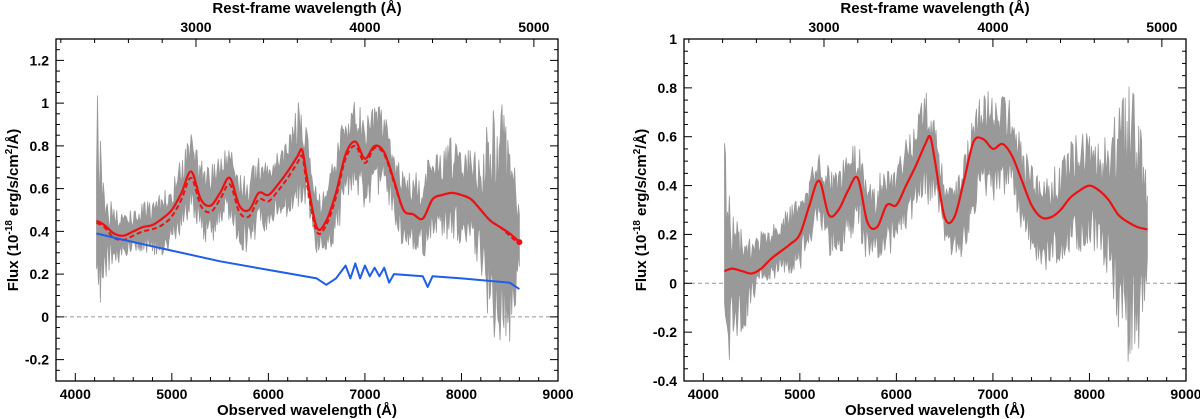 The height and width of the screenshot is (419, 1200). I want to click on y-tick-label: -0.4, so click(665, 381).